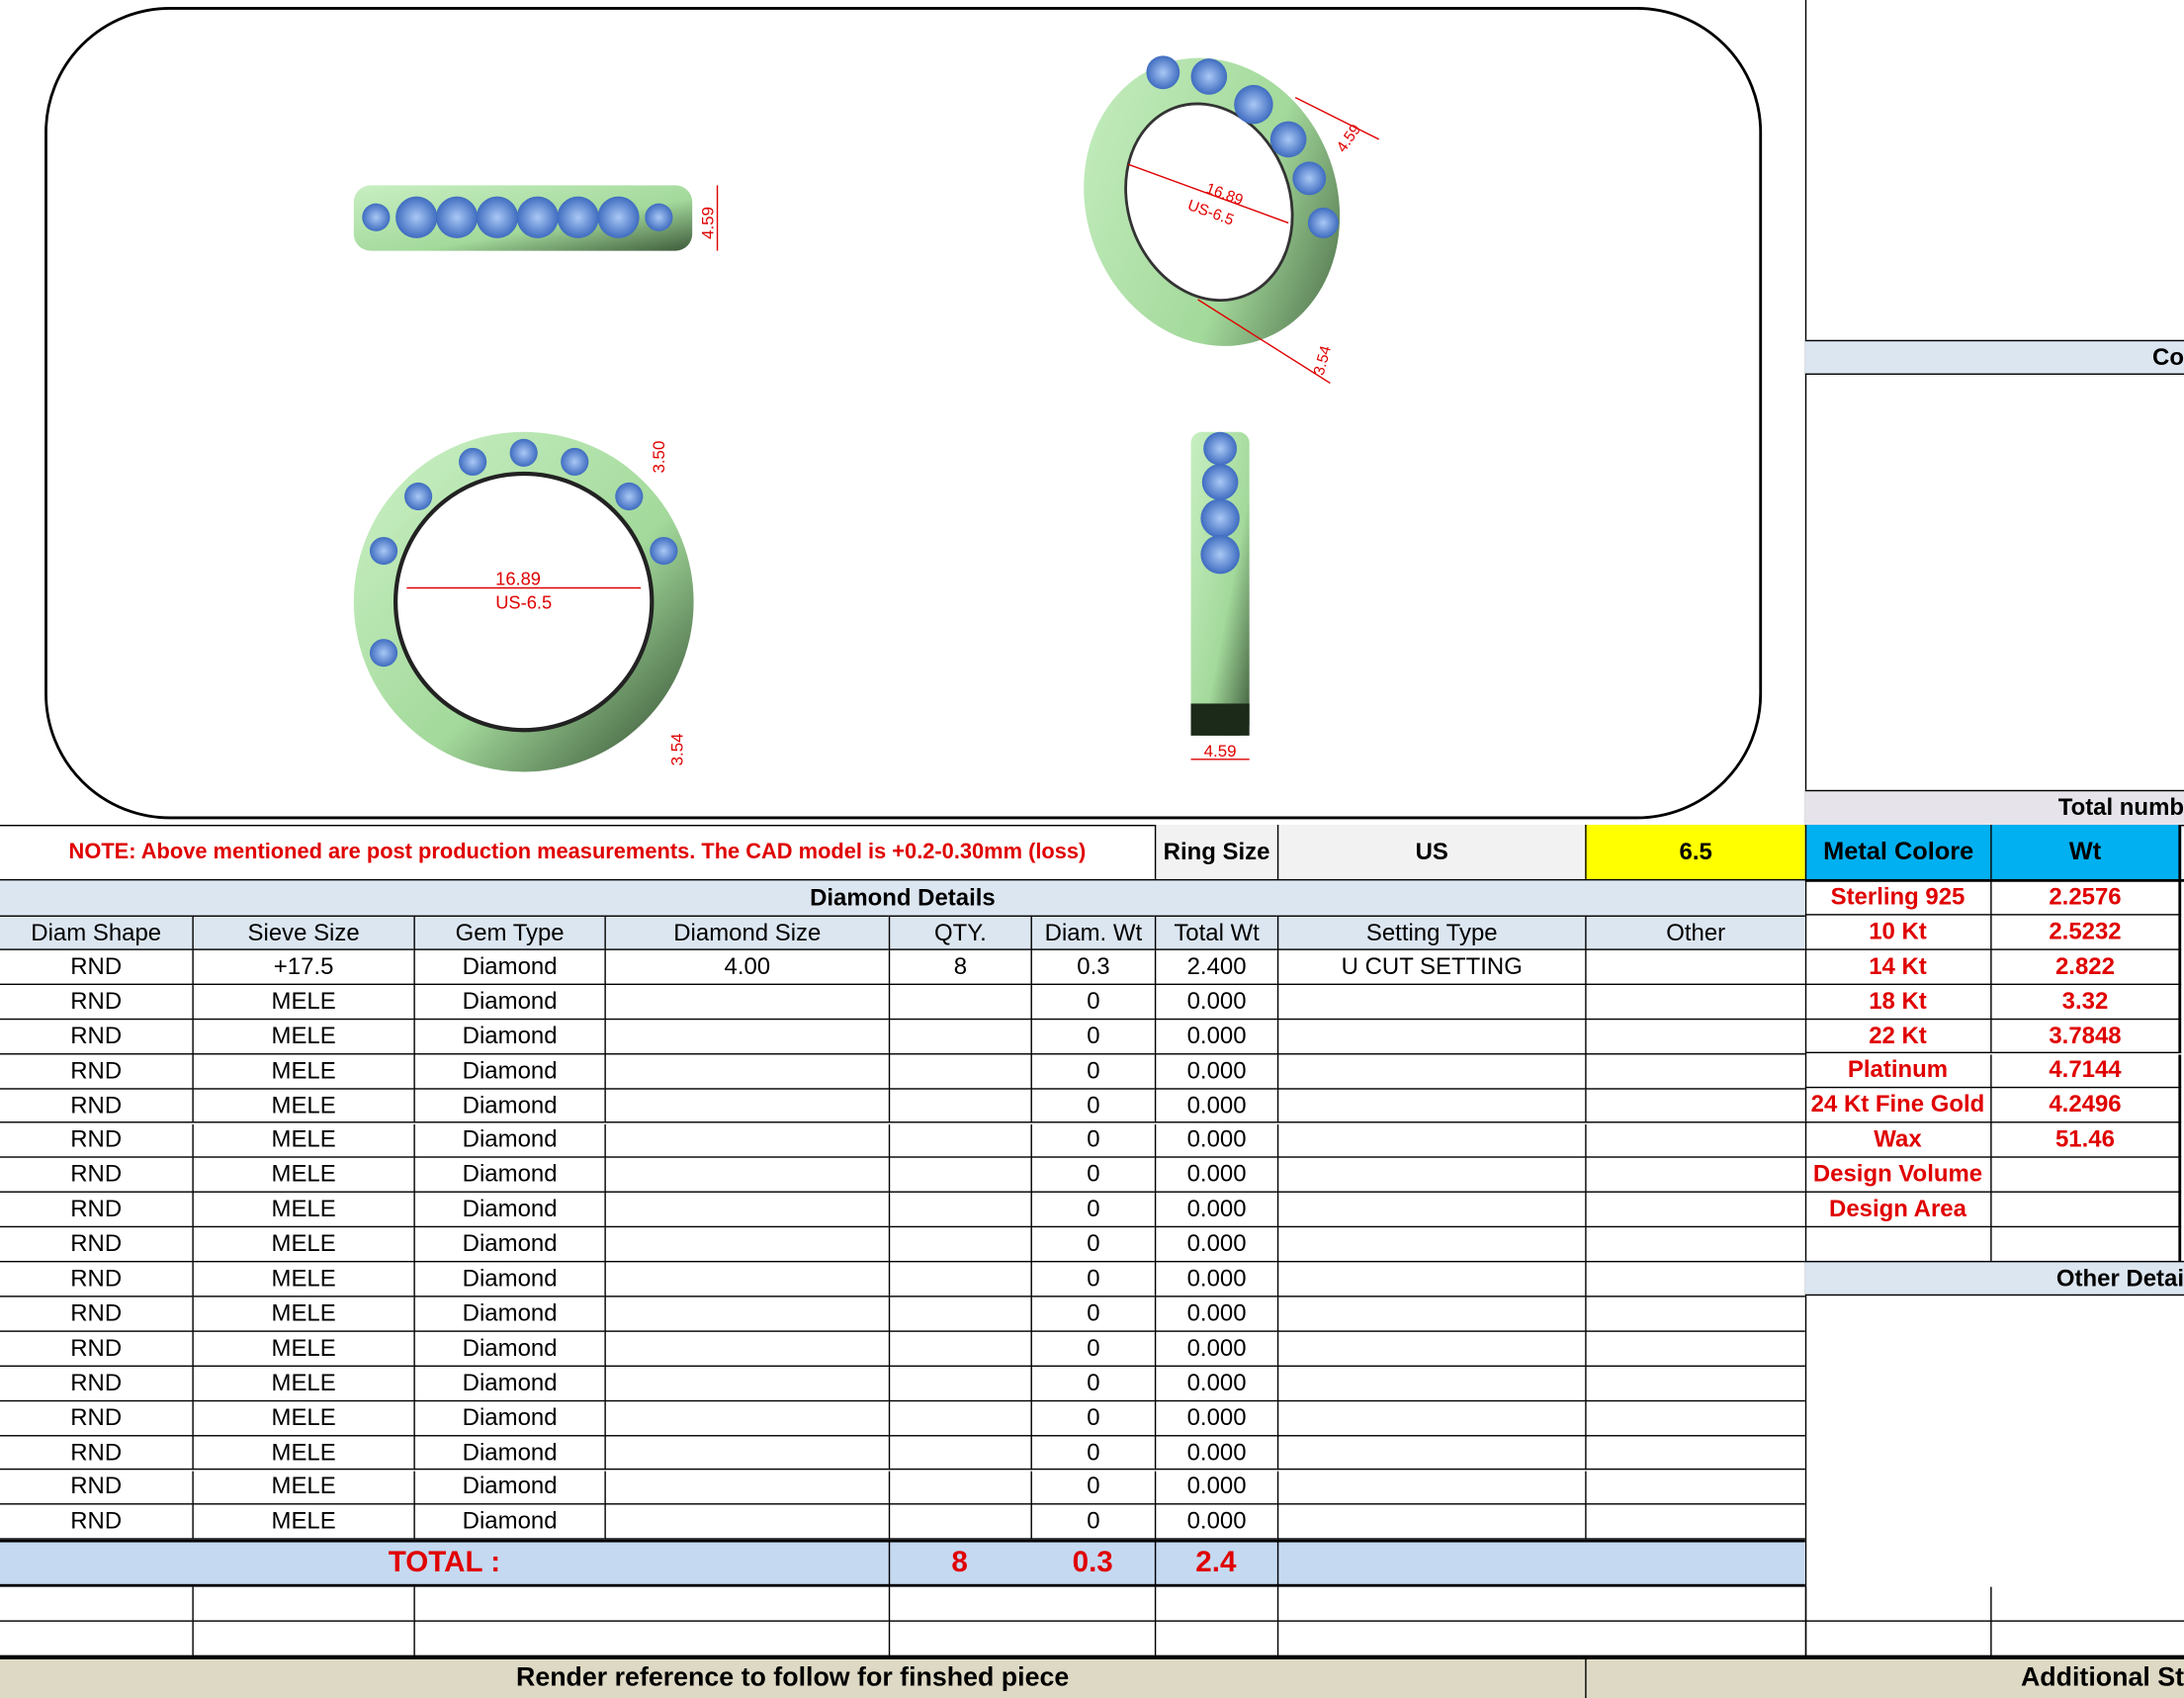 The height and width of the screenshot is (1698, 2184). Describe the element at coordinates (2086, 1037) in the screenshot. I see `metal-weight: 3.7848` at that location.